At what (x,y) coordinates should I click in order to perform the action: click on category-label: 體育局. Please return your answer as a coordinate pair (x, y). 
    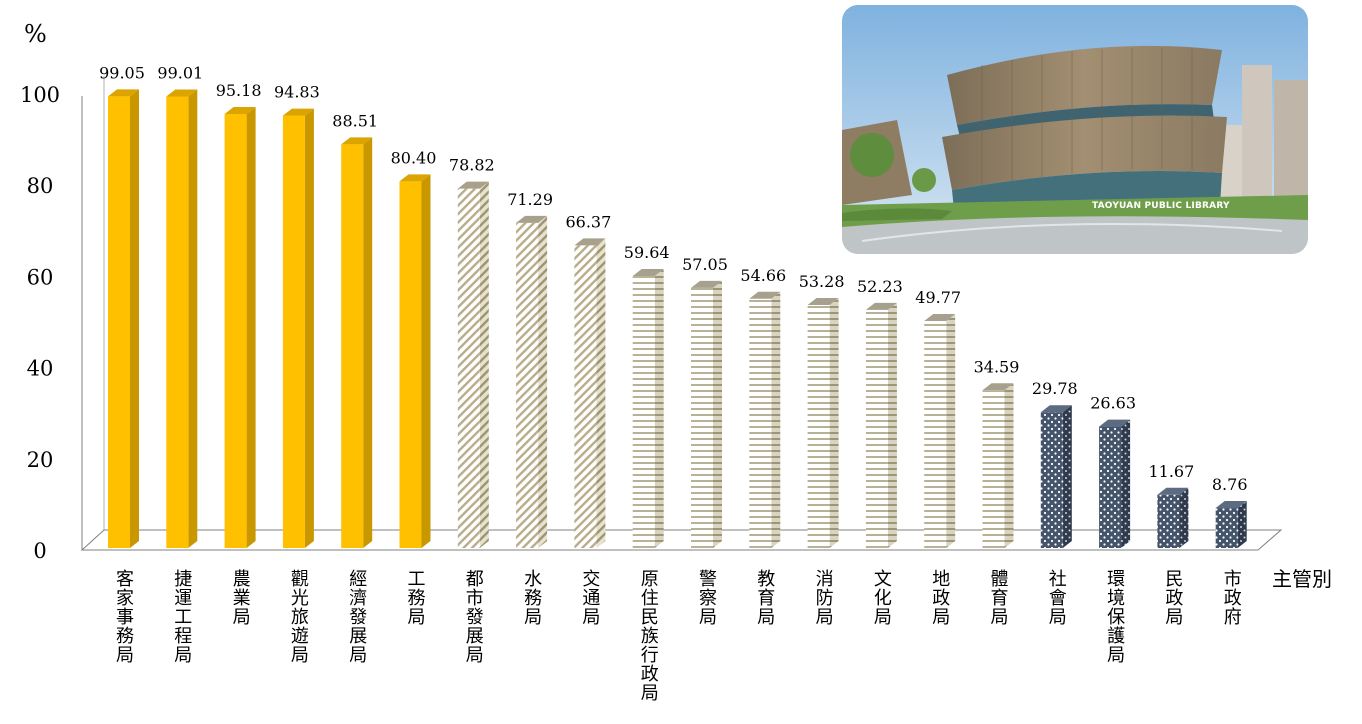
    Looking at the image, I should click on (1000, 598).